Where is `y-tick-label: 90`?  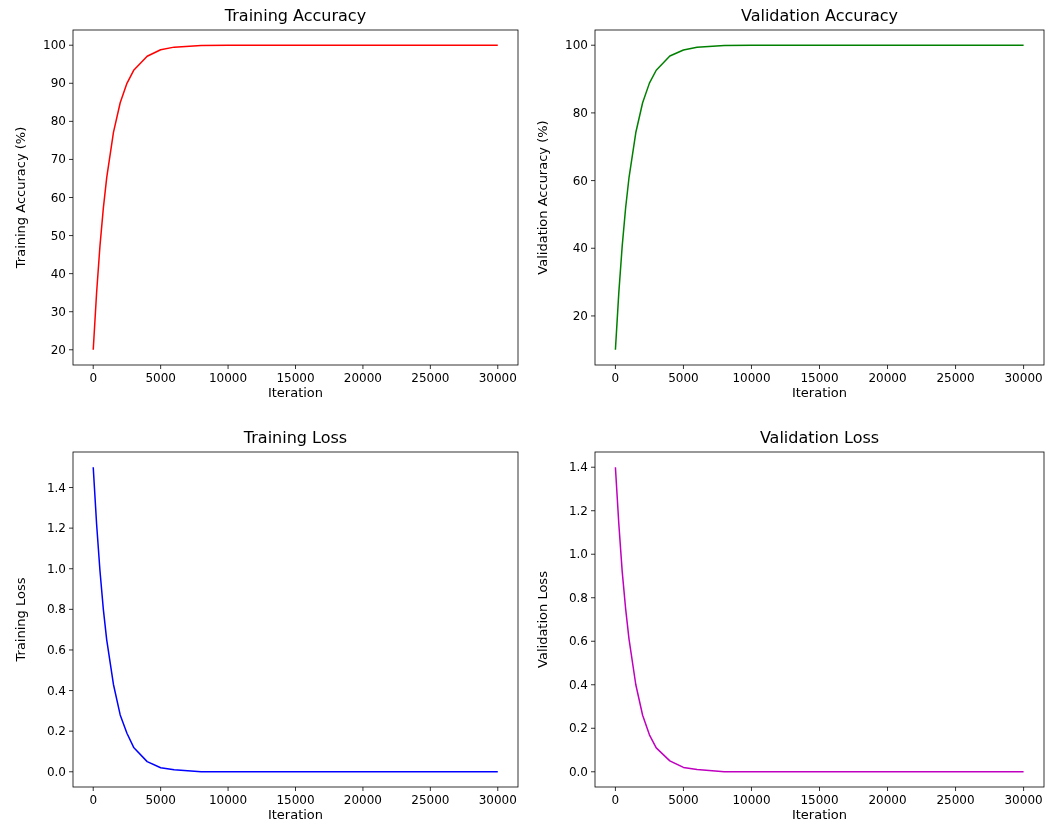
y-tick-label: 90 is located at coordinates (58, 83).